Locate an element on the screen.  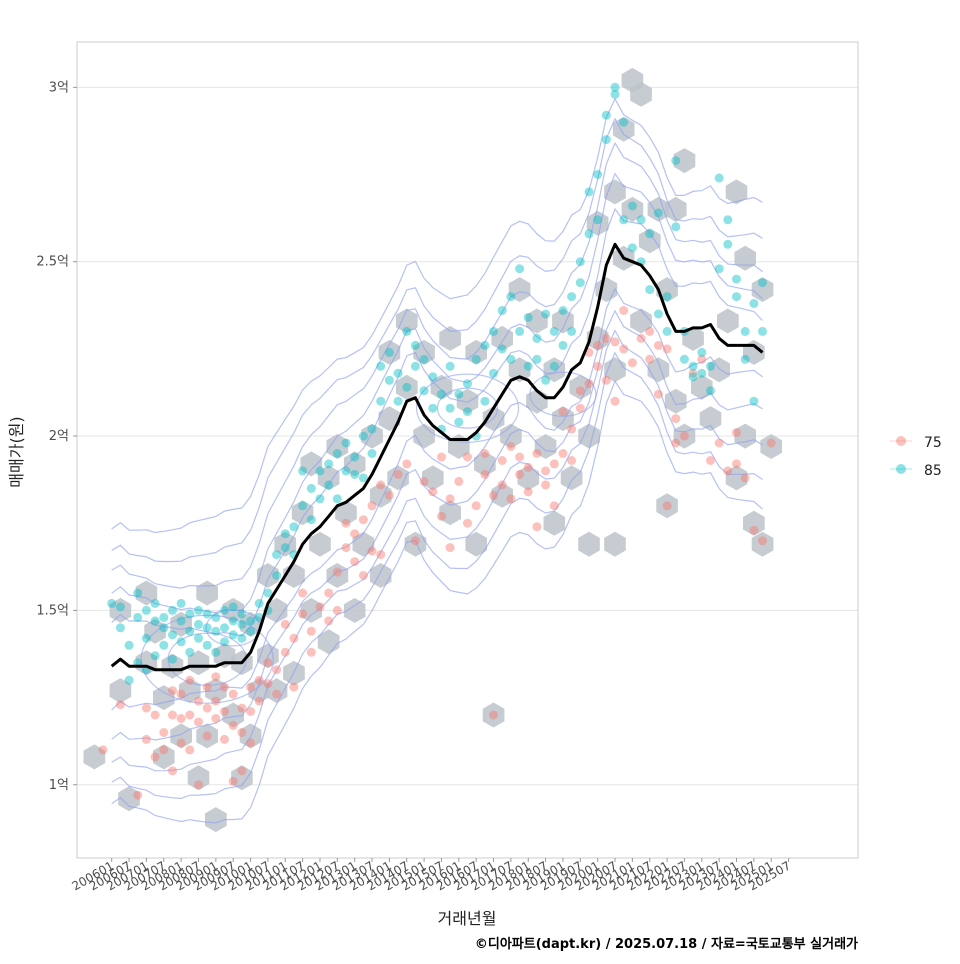
legend-label-85: 85 is located at coordinates (933, 471).